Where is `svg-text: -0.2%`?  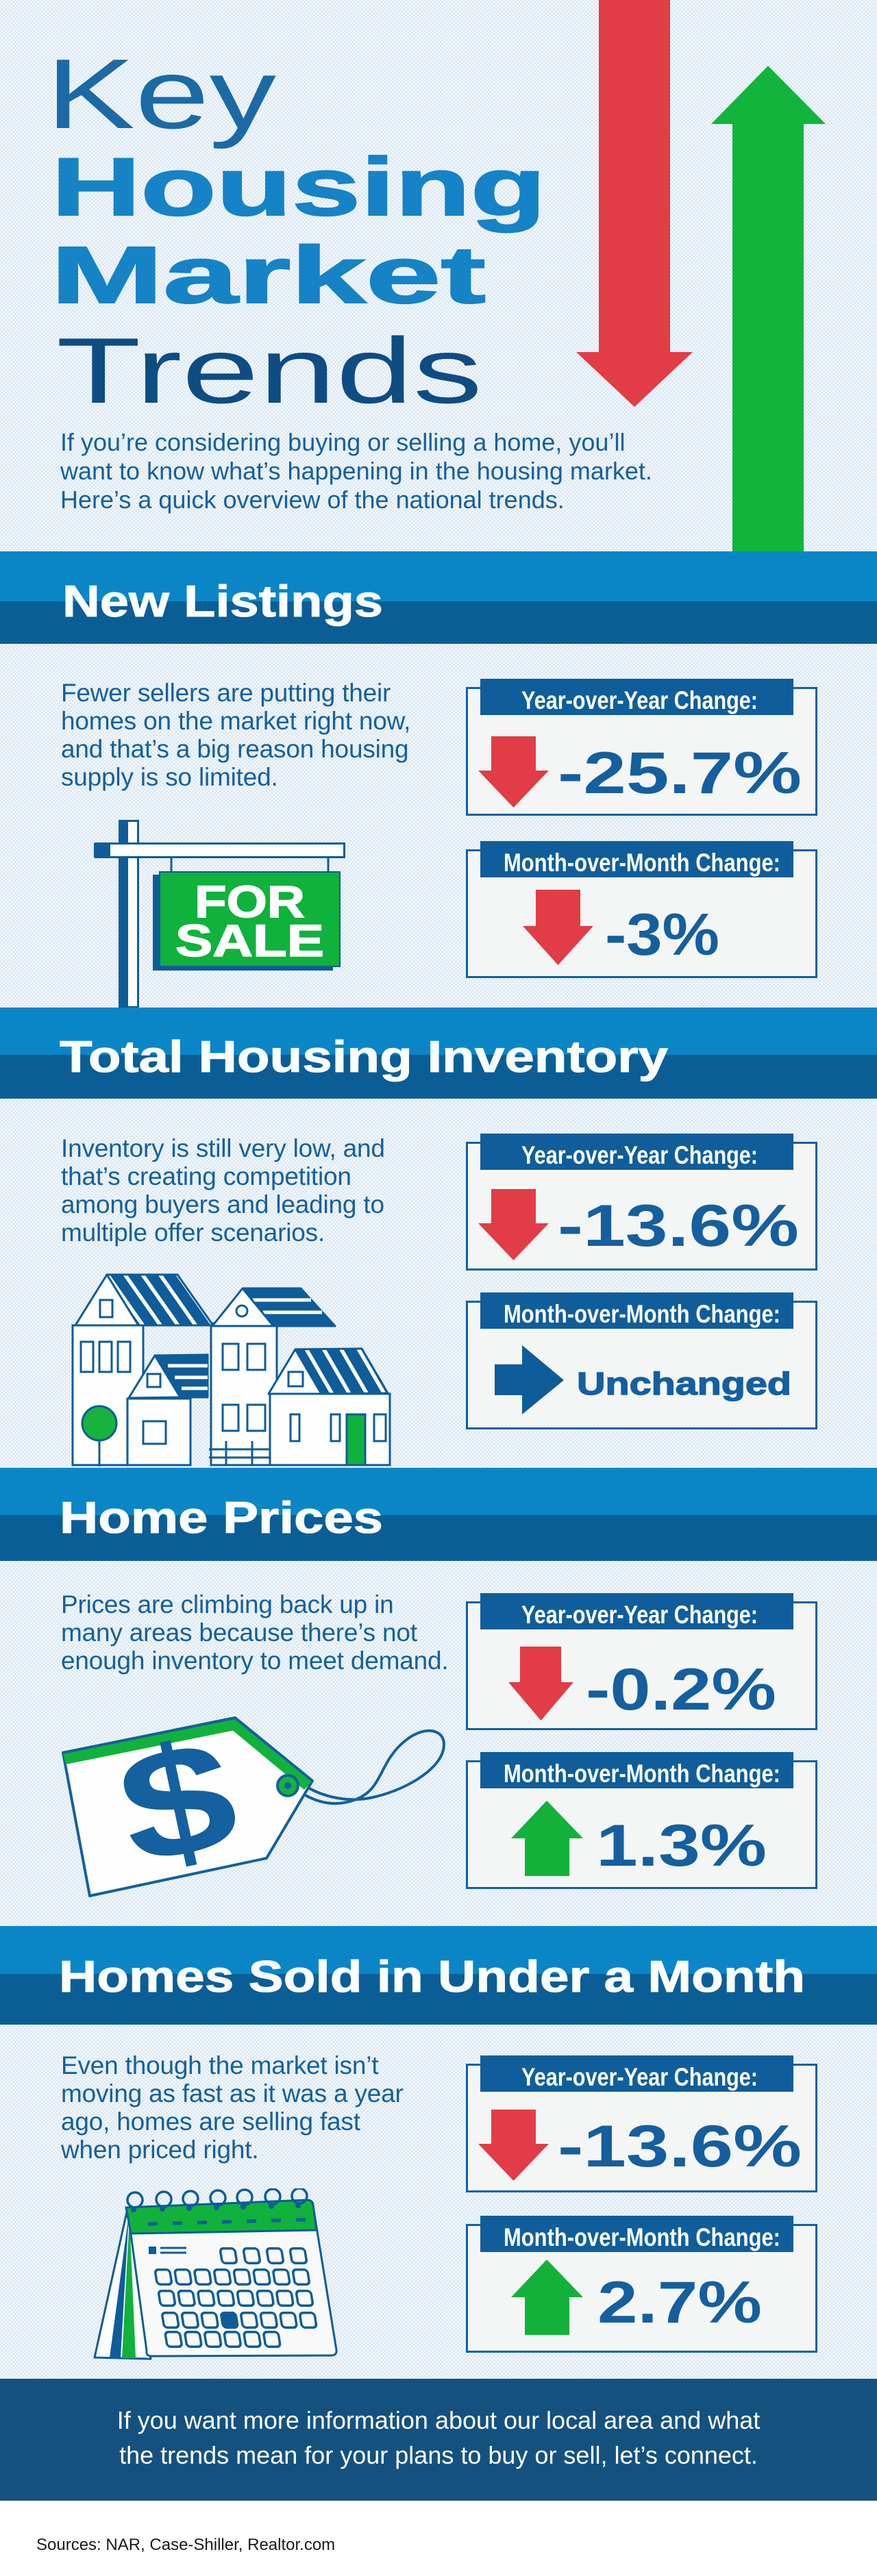
svg-text: -0.2% is located at coordinates (681, 1690).